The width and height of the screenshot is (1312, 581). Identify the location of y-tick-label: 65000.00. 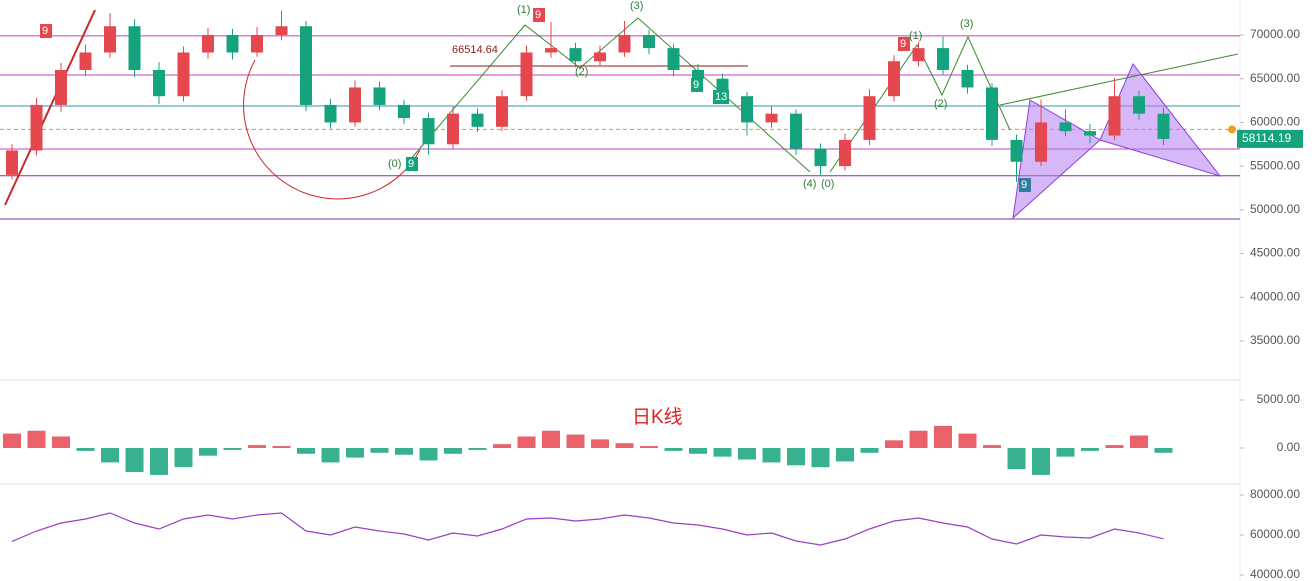
(1275, 78).